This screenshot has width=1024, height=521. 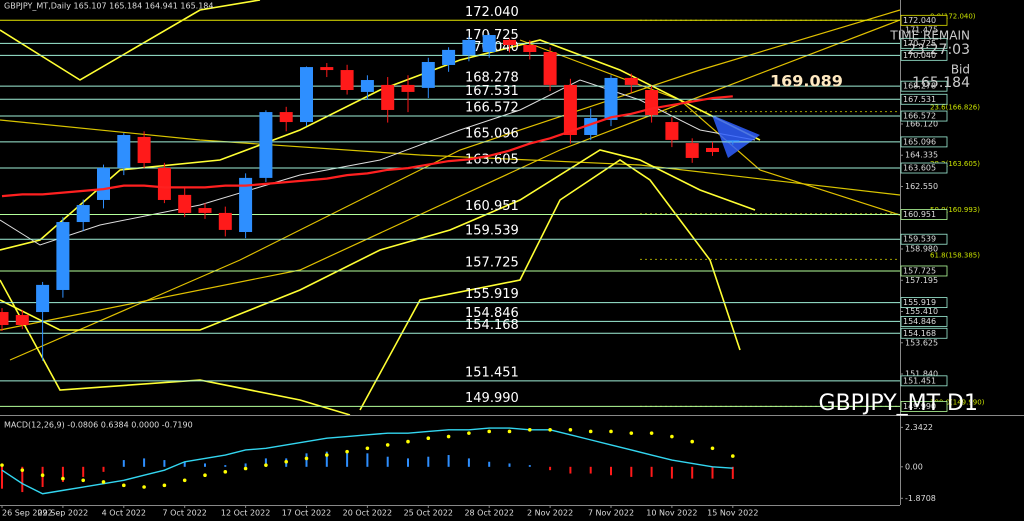 What do you see at coordinates (919, 116) in the screenshot?
I see `level-axis-label: 166.572` at bounding box center [919, 116].